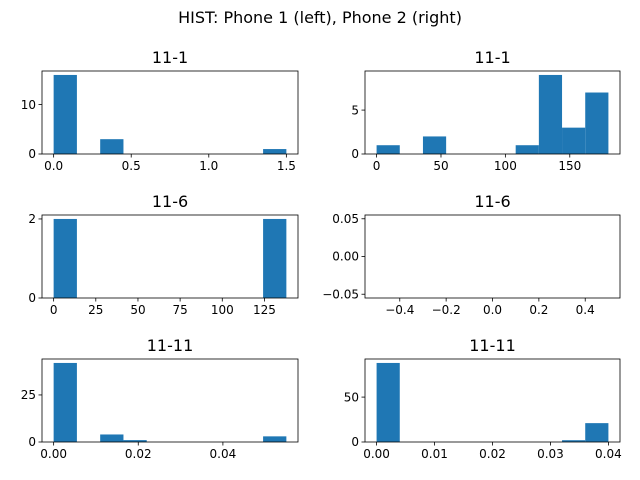  What do you see at coordinates (355, 110) in the screenshot?
I see `y-tick-label: 5` at bounding box center [355, 110].